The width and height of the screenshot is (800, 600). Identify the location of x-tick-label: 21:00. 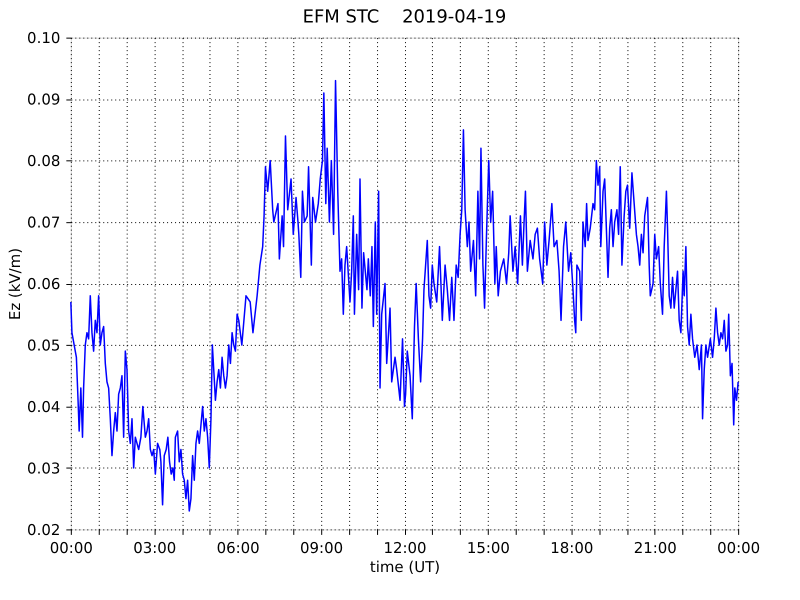
(655, 547).